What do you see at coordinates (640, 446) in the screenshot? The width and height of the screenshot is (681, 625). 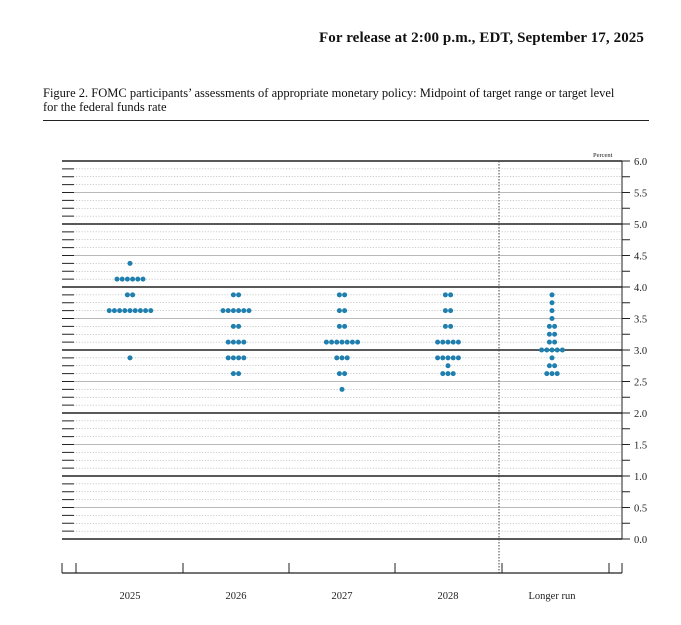 I see `y-tick-label: 1.5` at bounding box center [640, 446].